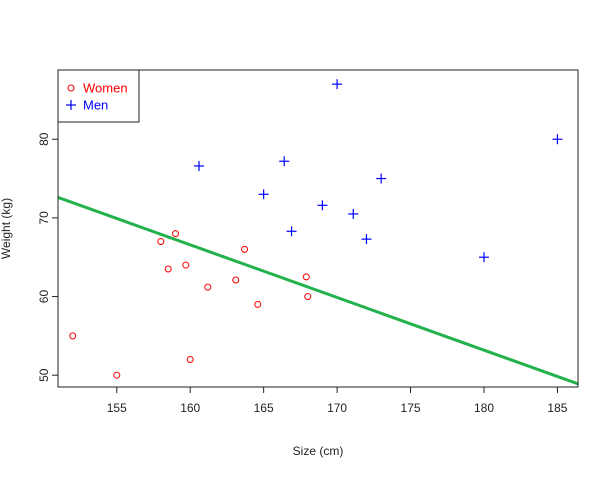 The width and height of the screenshot is (600, 477). What do you see at coordinates (264, 408) in the screenshot?
I see `x-tick-label: 165` at bounding box center [264, 408].